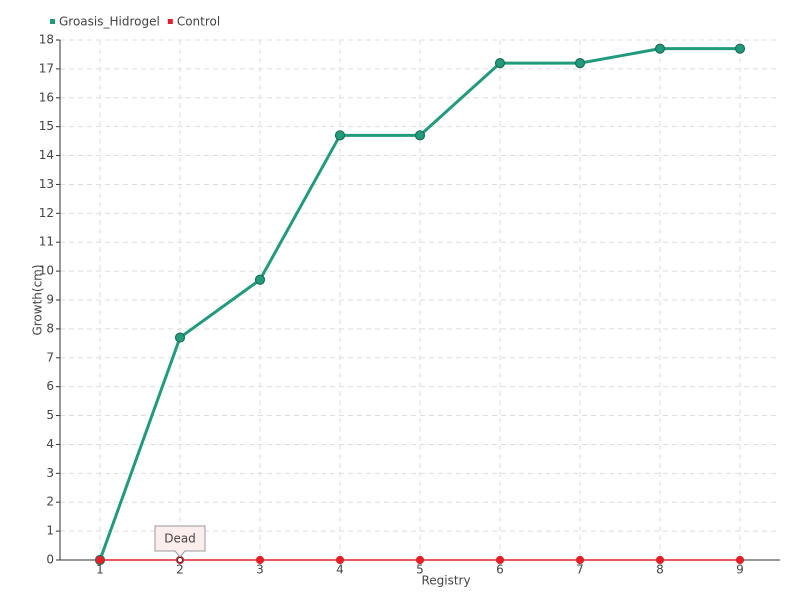 This screenshot has width=800, height=600. I want to click on x-tick-label: 7, so click(580, 570).